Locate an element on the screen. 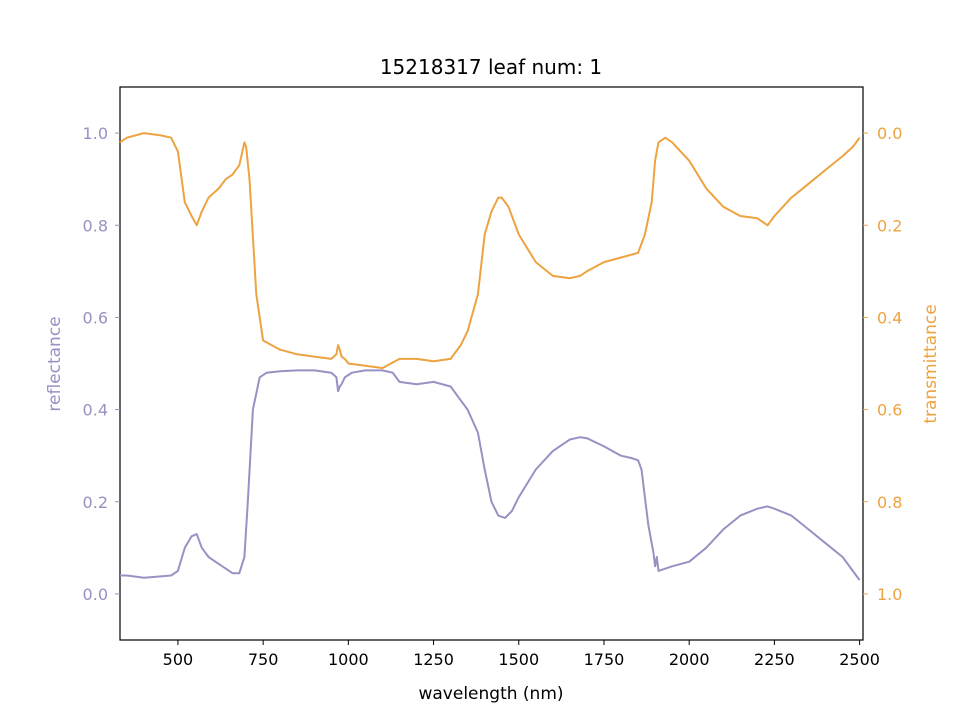 This screenshot has width=960, height=720. x-tick-label: 1500 is located at coordinates (518, 659).